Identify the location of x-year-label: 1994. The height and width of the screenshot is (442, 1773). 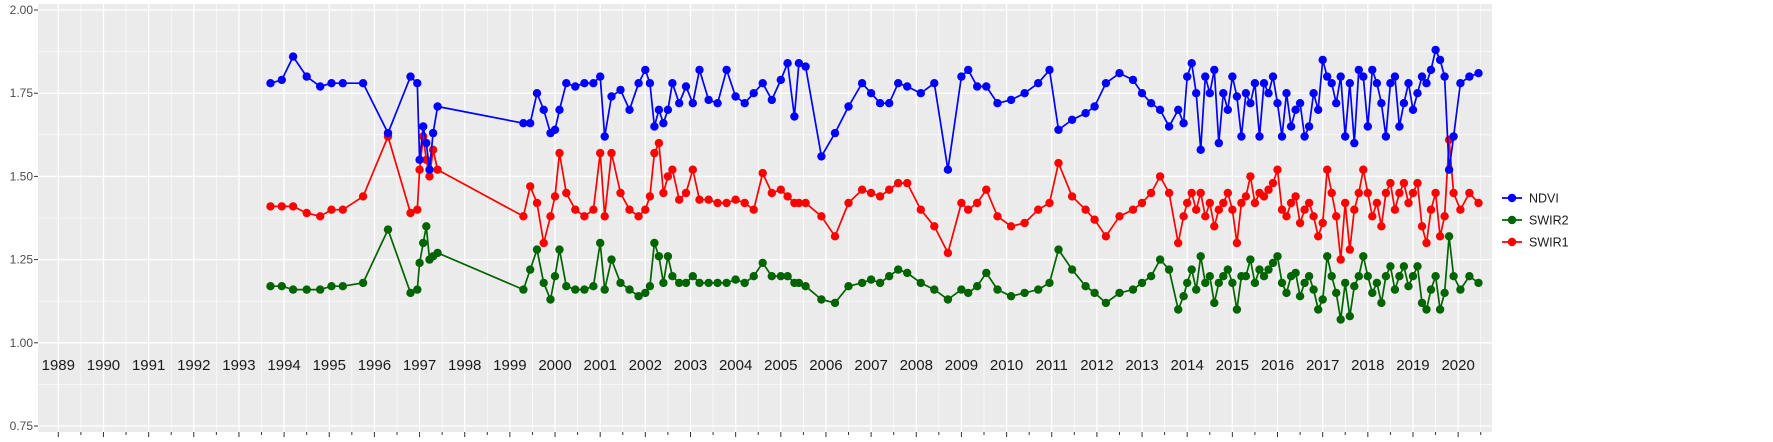
(283, 365).